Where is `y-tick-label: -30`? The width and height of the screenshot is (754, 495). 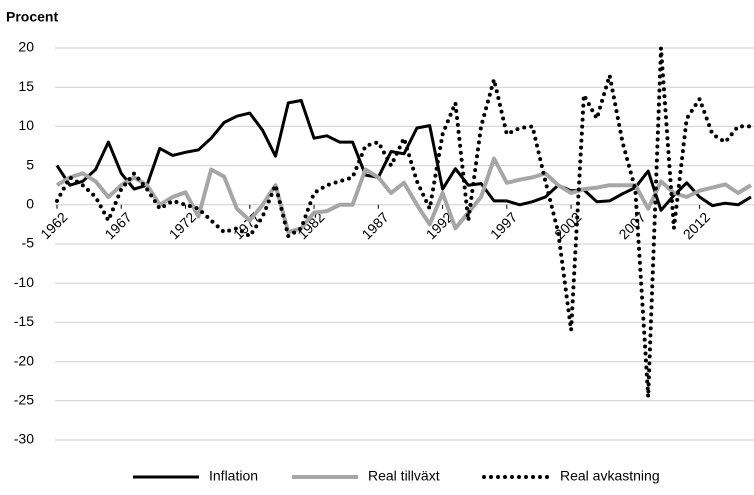 y-tick-label: -30 is located at coordinates (24, 439).